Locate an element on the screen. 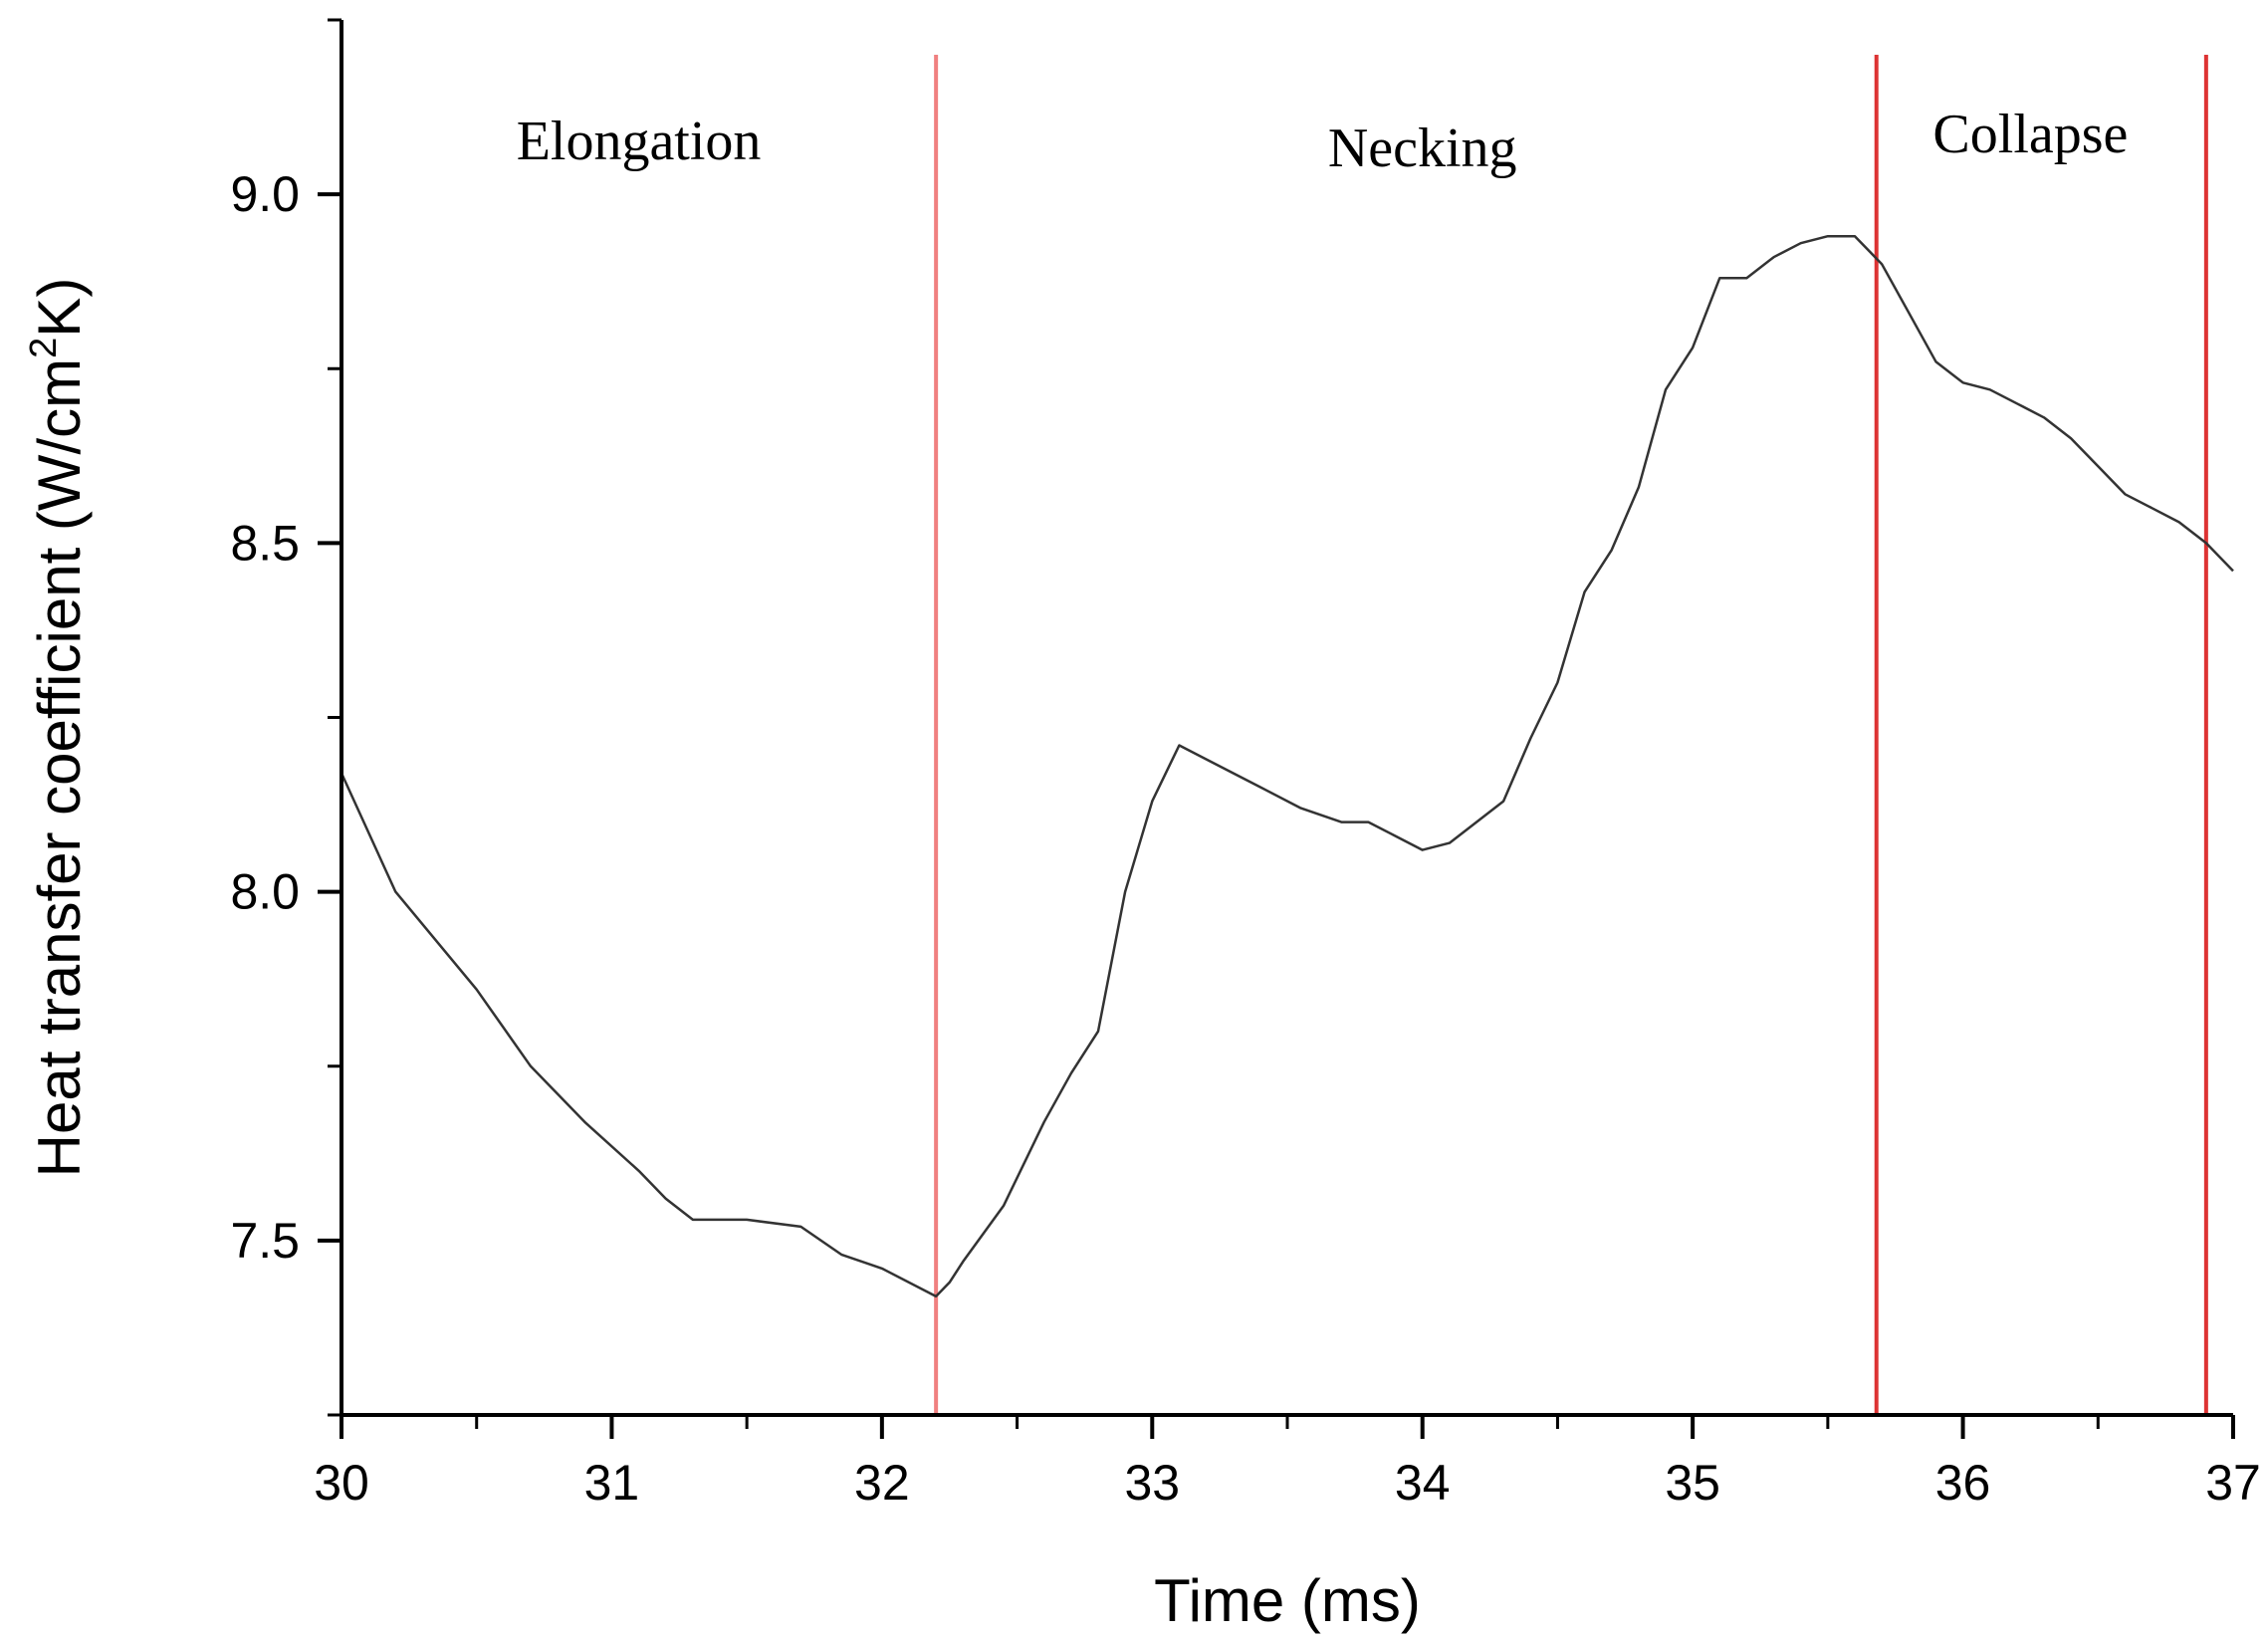 The image size is (2268, 1640). y-axis-title-superscript: 2 is located at coordinates (44, 348).